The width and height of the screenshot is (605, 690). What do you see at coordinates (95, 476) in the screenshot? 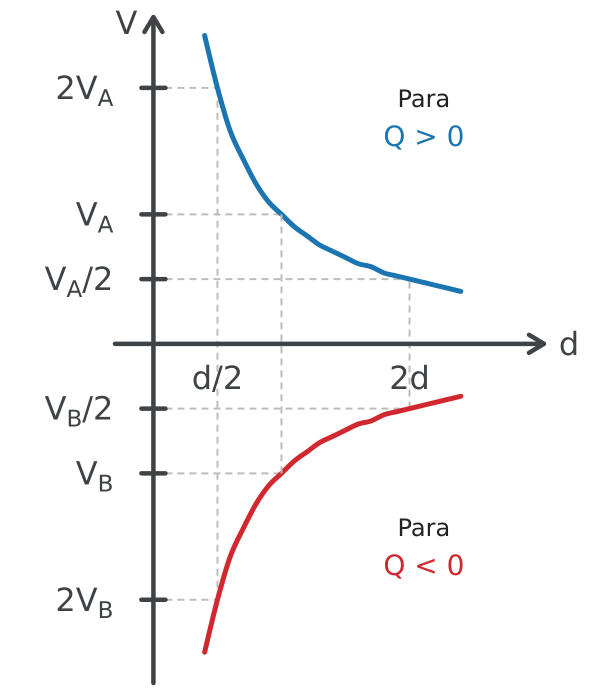
I see `ref-line-label: V$_{B}$` at bounding box center [95, 476].